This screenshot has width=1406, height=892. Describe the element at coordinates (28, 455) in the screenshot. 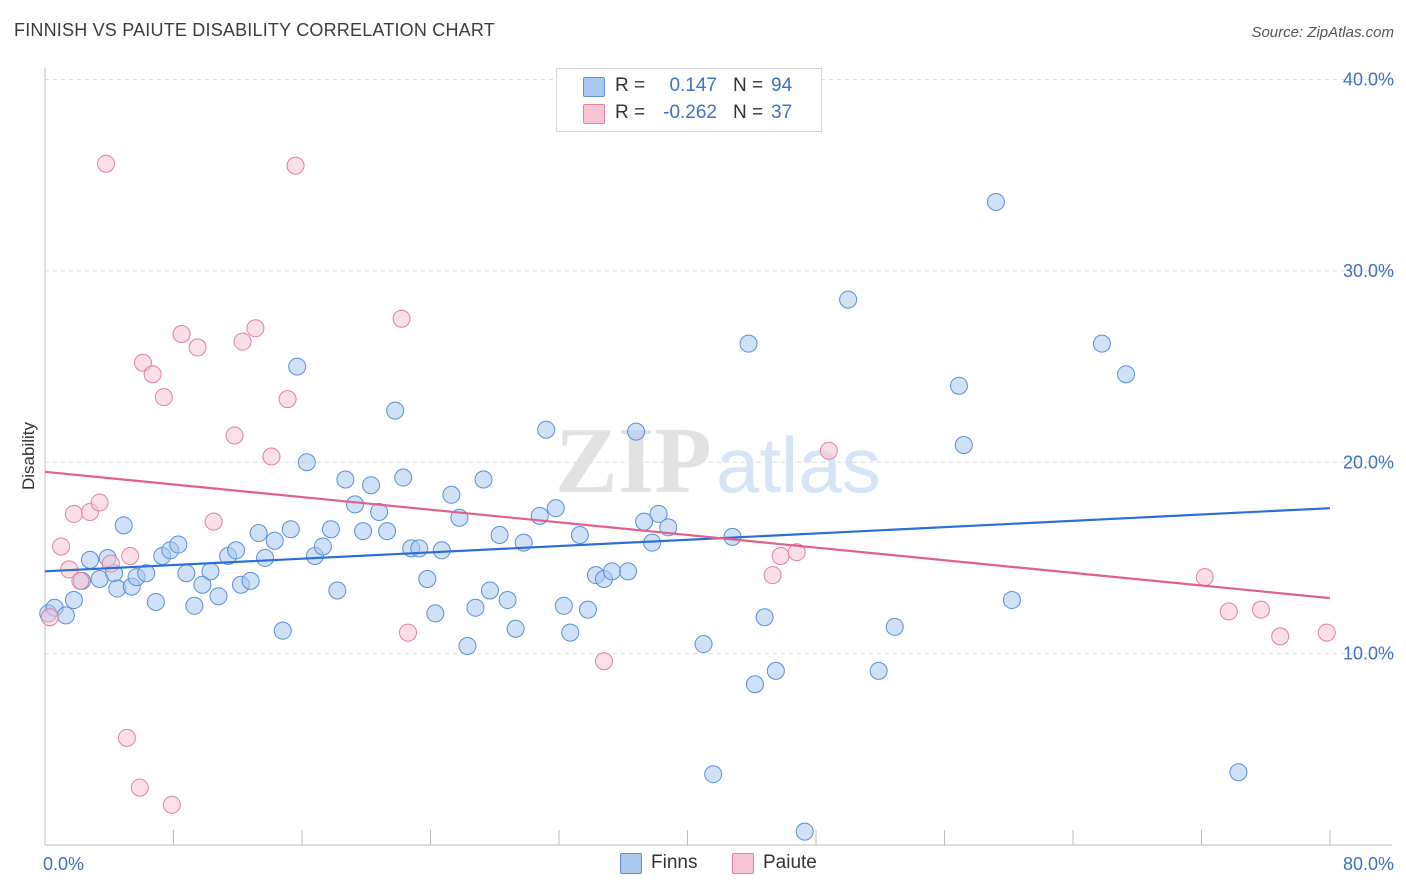

I see `y-axis-label: Disability` at that location.